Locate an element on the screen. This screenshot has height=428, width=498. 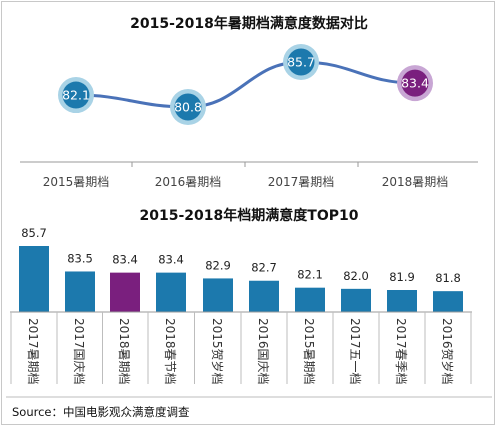
series-line is located at coordinates (245, 84).